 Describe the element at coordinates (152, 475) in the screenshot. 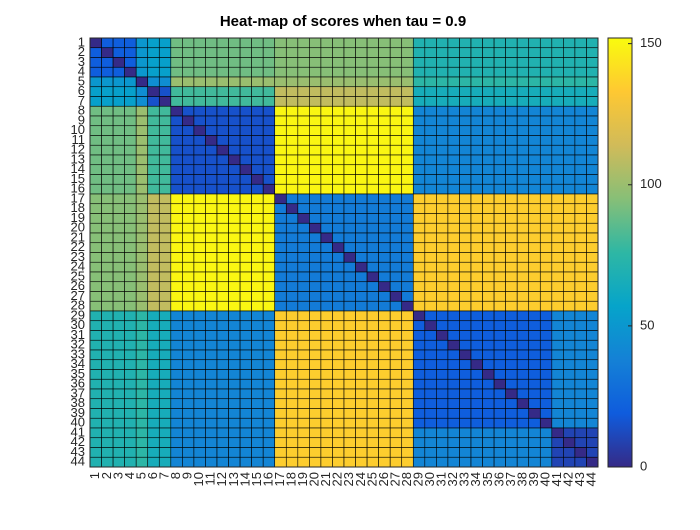

I see `x-tick-label: 6` at that location.